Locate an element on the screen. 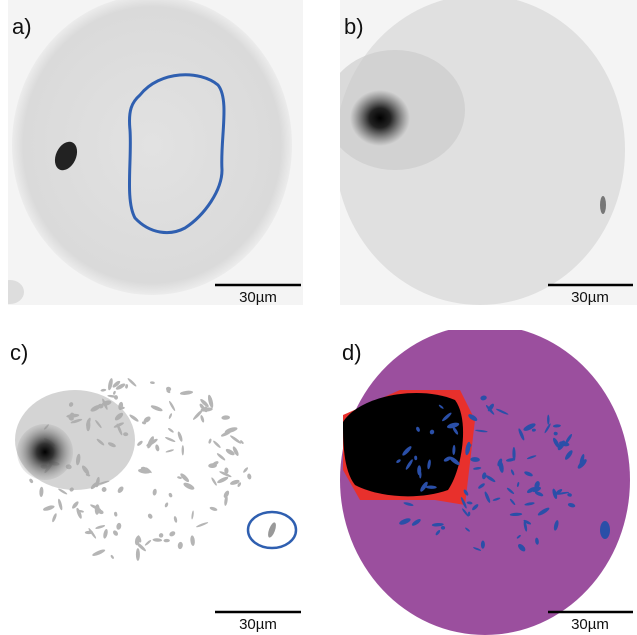 The width and height of the screenshot is (637, 635). panel-label: b) is located at coordinates (354, 26).